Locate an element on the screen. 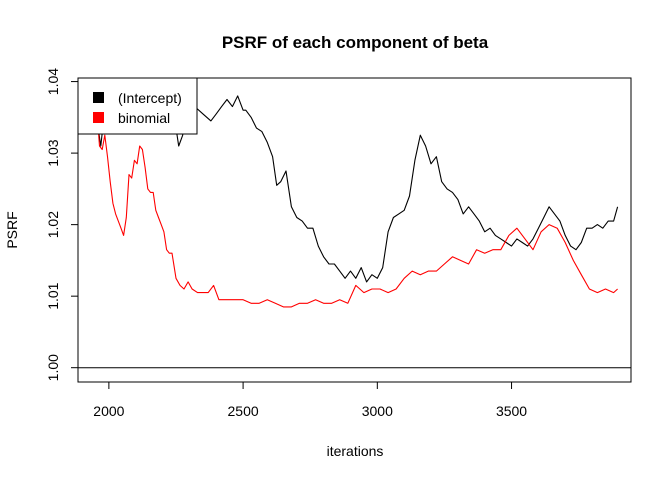 This screenshot has width=672, height=480. legend-box is located at coordinates (137, 106).